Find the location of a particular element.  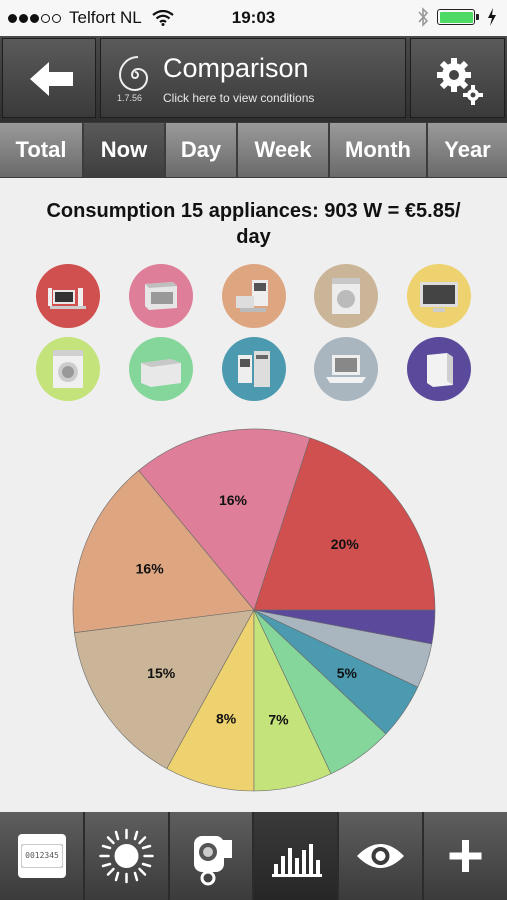

appliance-dishwasher-button is located at coordinates (161, 296).